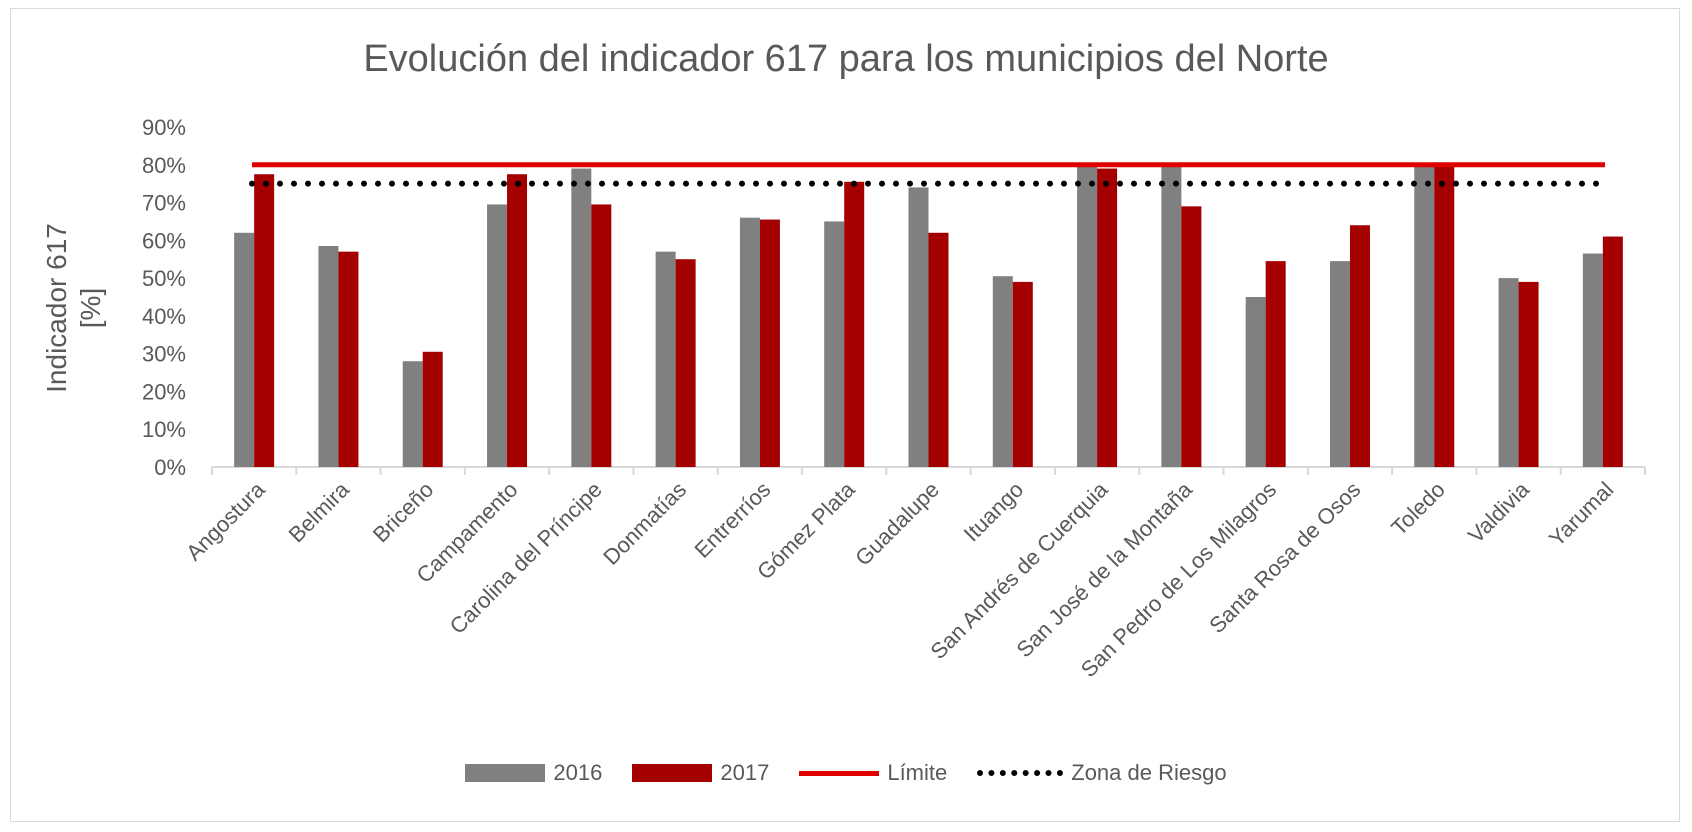 This screenshot has width=1692, height=832. What do you see at coordinates (164, 316) in the screenshot?
I see `y-tick-label: 40%` at bounding box center [164, 316].